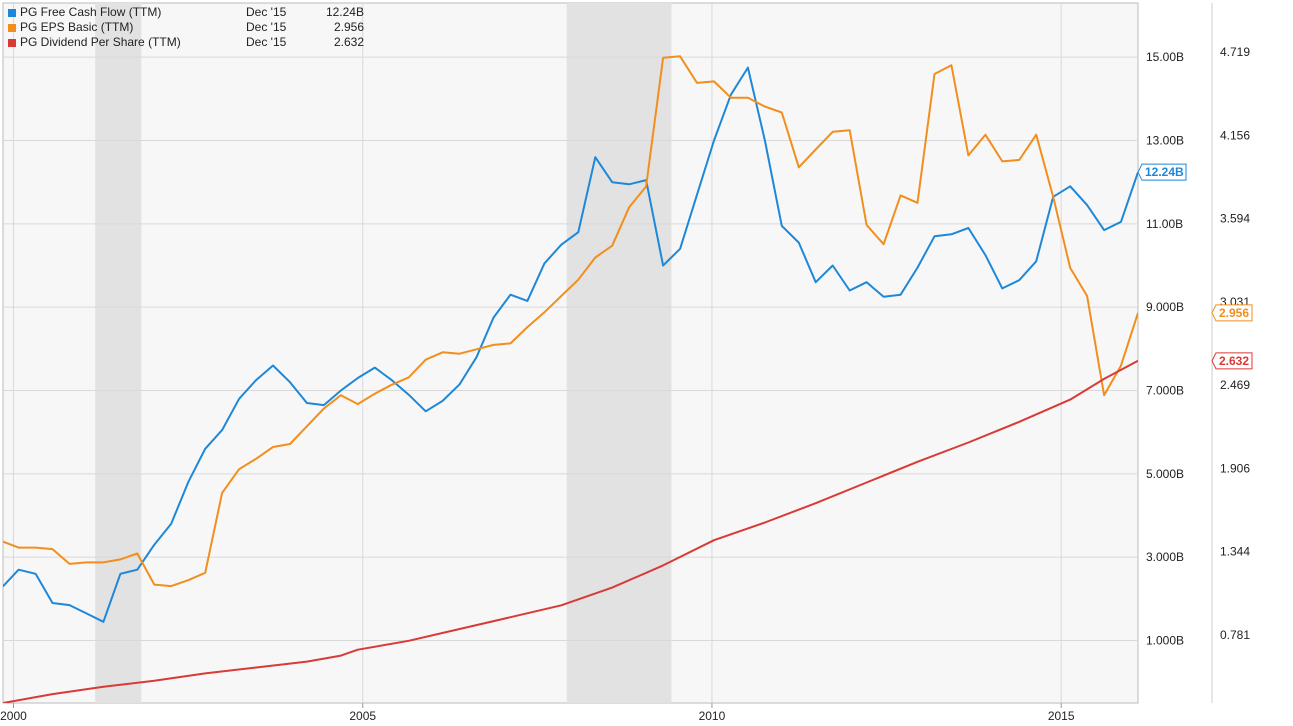  Describe the element at coordinates (1165, 474) in the screenshot. I see `left-axis-tick-5-000b: 5.000B` at that location.